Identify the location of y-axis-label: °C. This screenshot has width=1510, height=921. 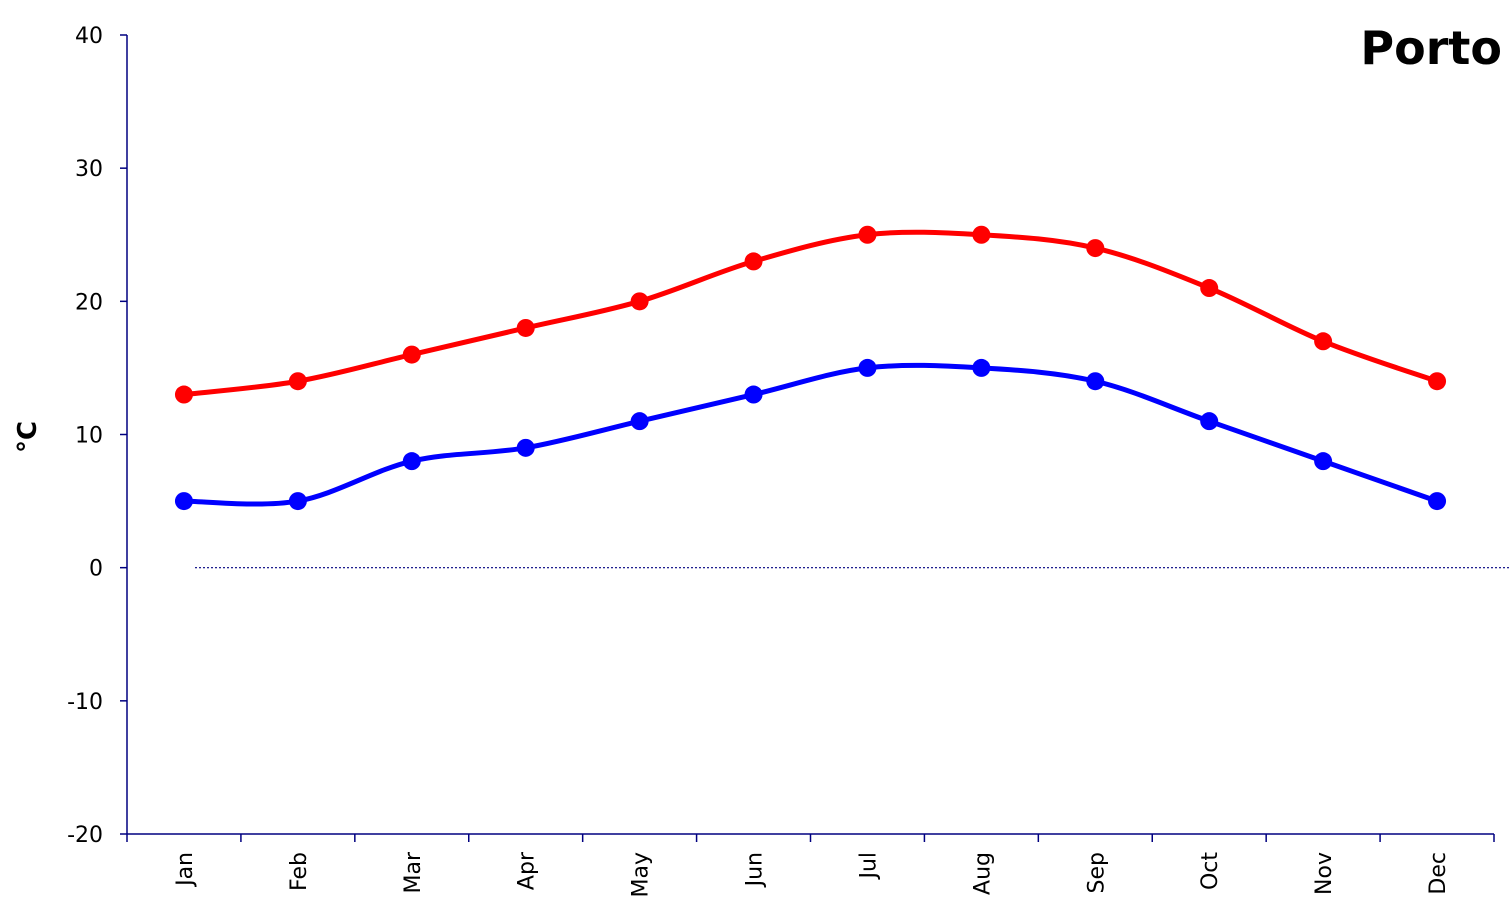
(28, 437).